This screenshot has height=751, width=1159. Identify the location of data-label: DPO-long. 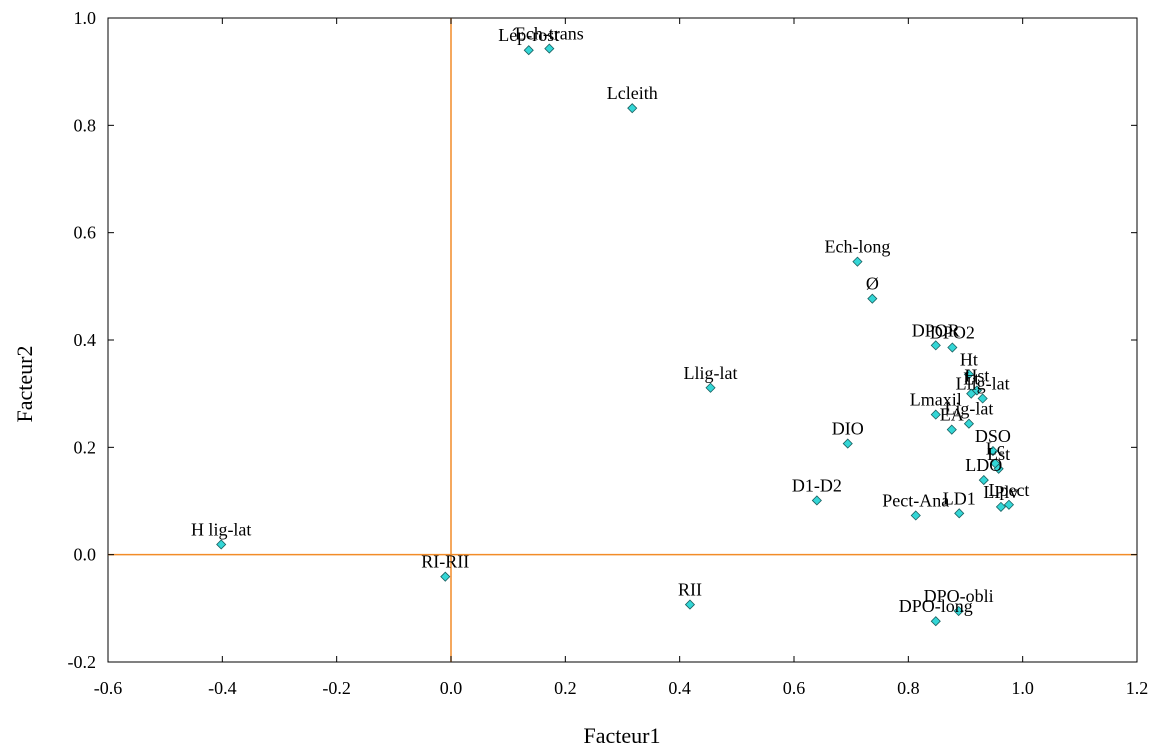
(936, 606).